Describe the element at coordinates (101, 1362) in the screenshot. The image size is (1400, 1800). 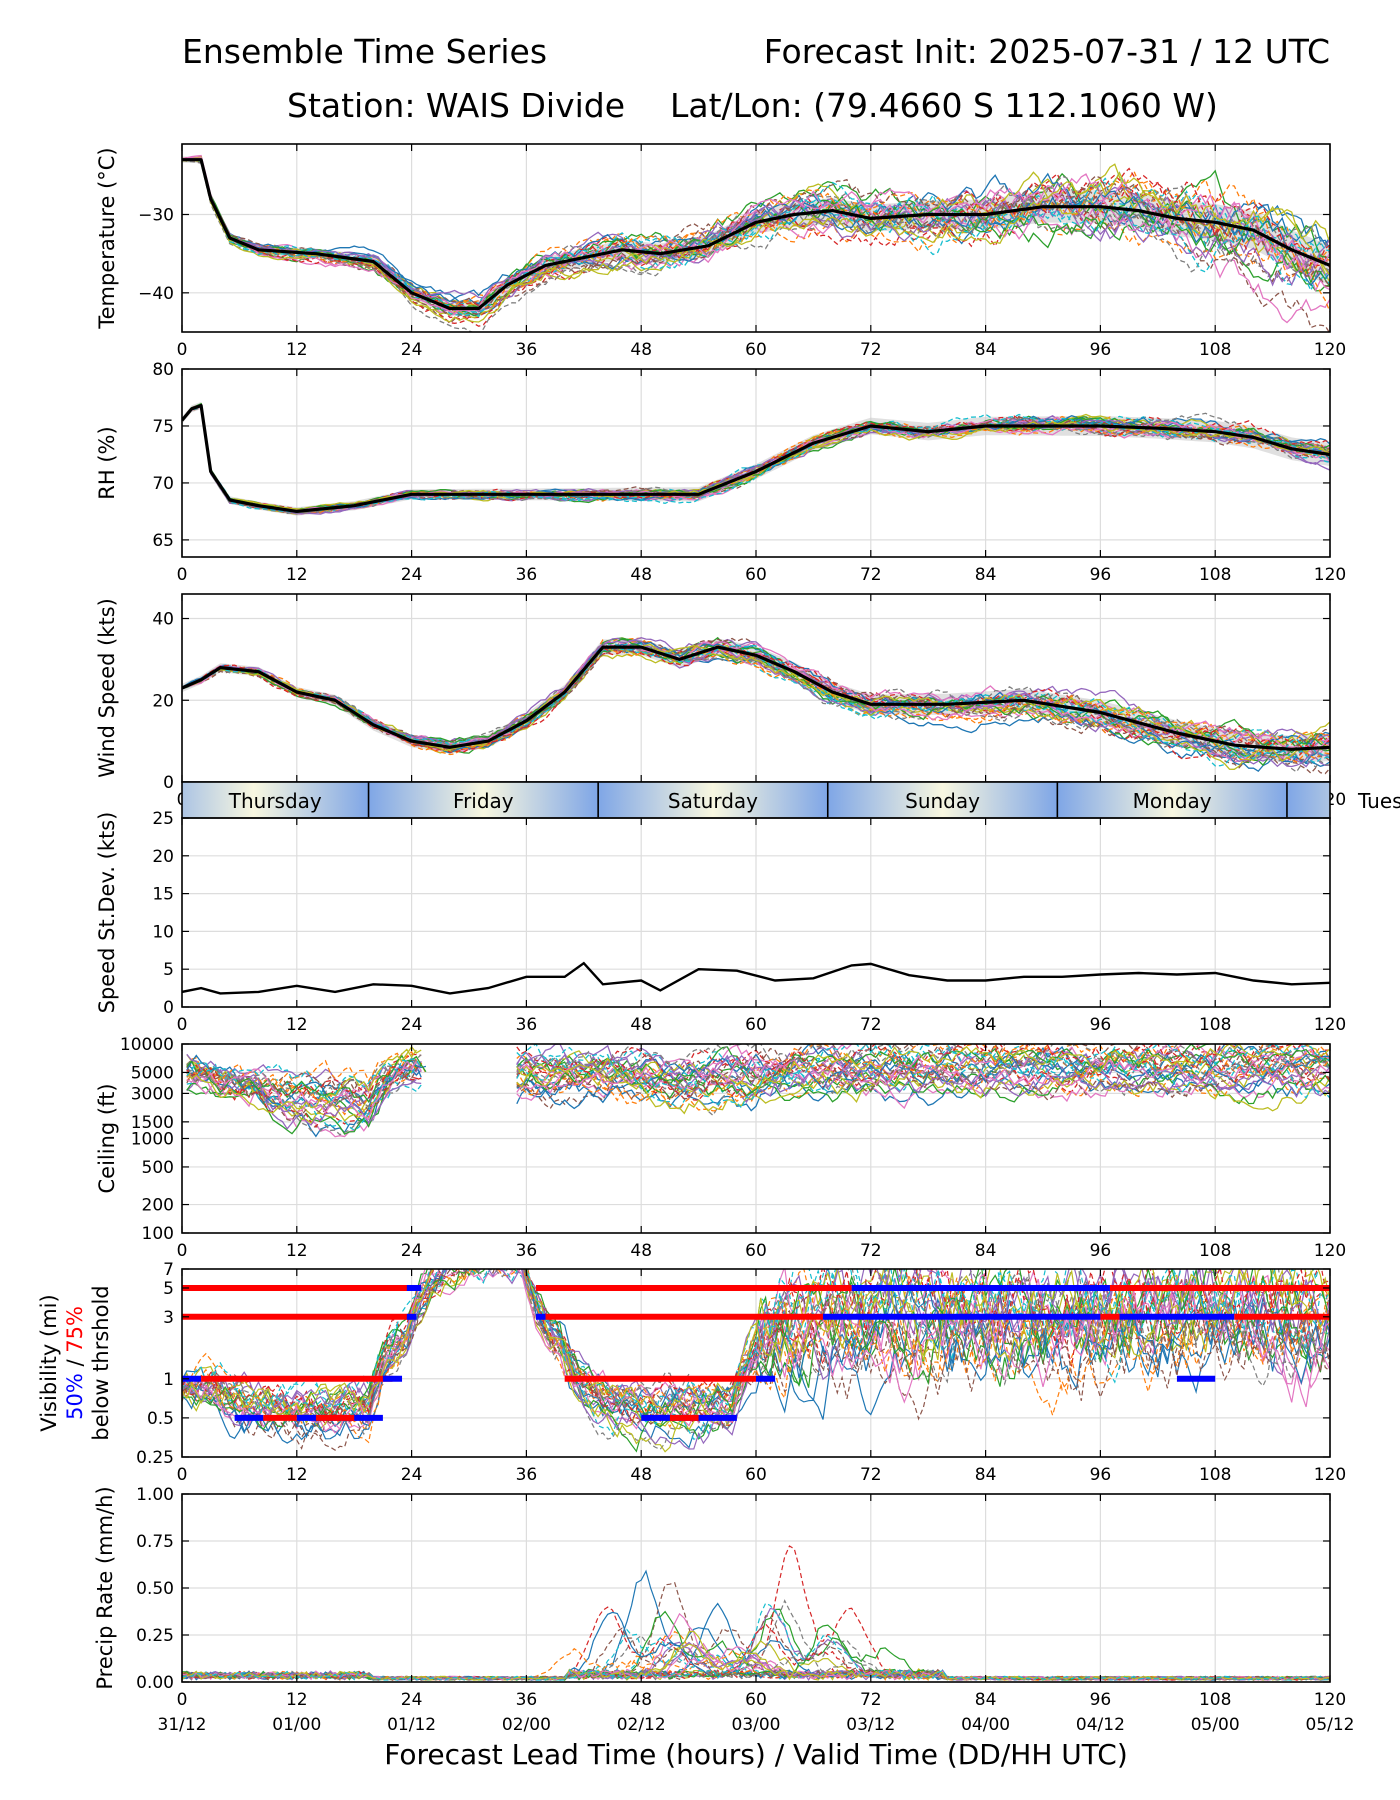
I see `y-axis-label-sub: below thrshold` at that location.